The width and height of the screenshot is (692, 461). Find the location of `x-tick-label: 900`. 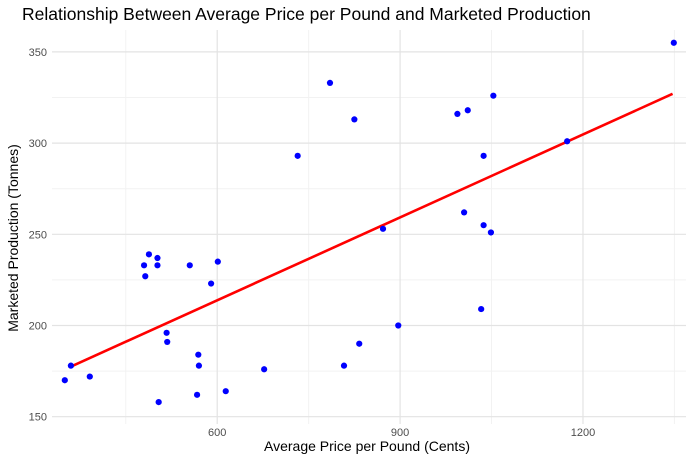

x-tick-label: 900 is located at coordinates (400, 433).